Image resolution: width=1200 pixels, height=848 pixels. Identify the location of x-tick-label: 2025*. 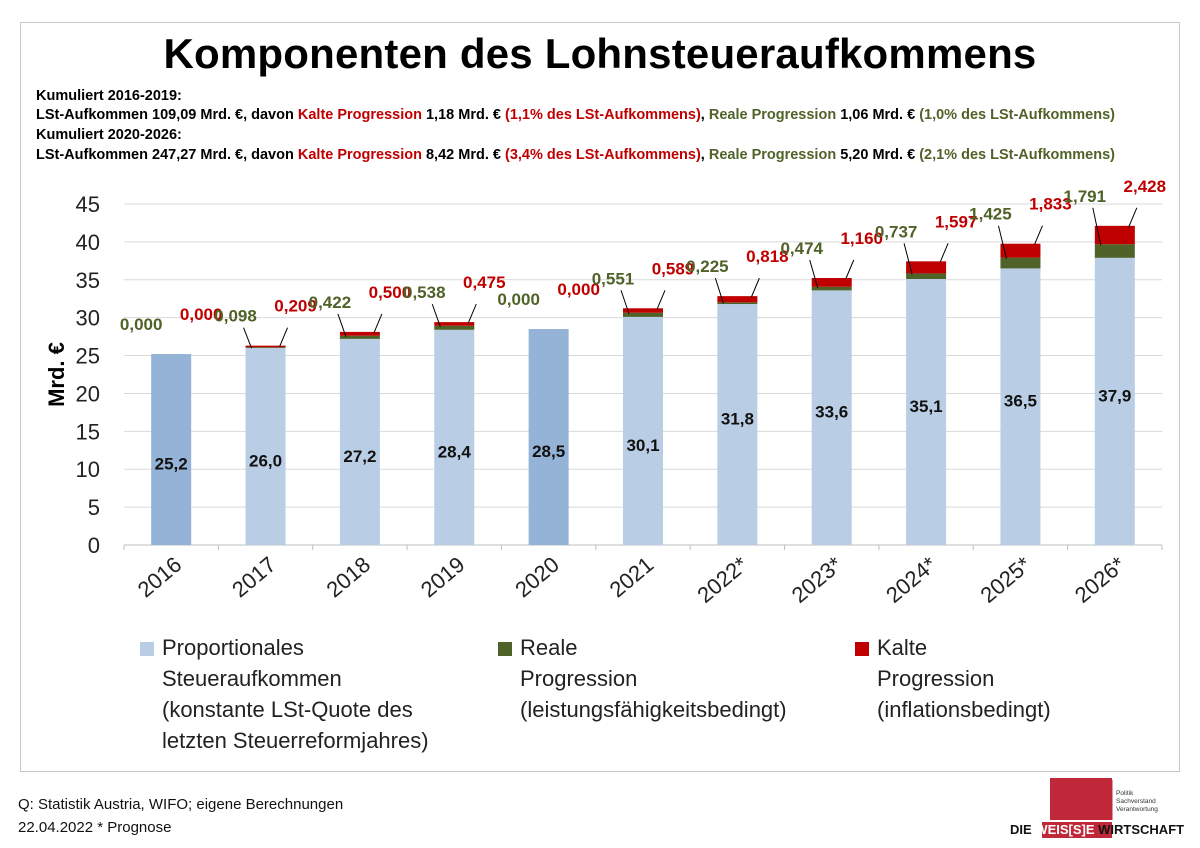
(1006, 579).